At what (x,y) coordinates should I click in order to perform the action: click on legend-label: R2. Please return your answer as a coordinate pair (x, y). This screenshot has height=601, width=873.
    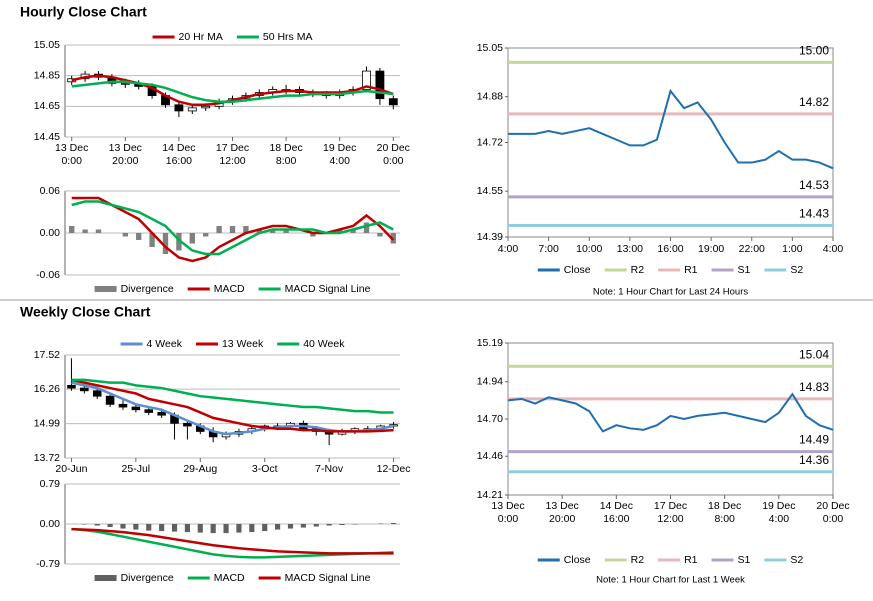
    Looking at the image, I should click on (638, 270).